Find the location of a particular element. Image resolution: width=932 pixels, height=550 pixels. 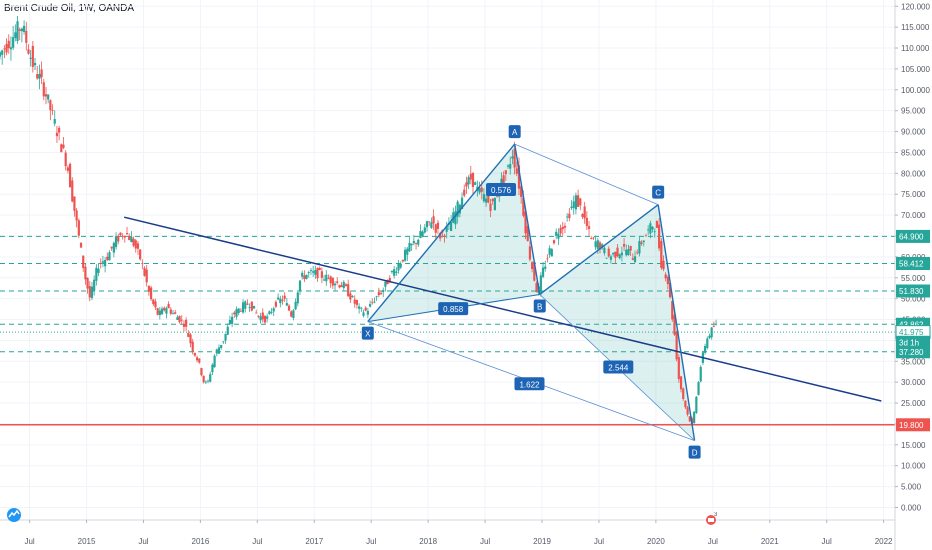

current-price-tag is located at coordinates (913, 342).